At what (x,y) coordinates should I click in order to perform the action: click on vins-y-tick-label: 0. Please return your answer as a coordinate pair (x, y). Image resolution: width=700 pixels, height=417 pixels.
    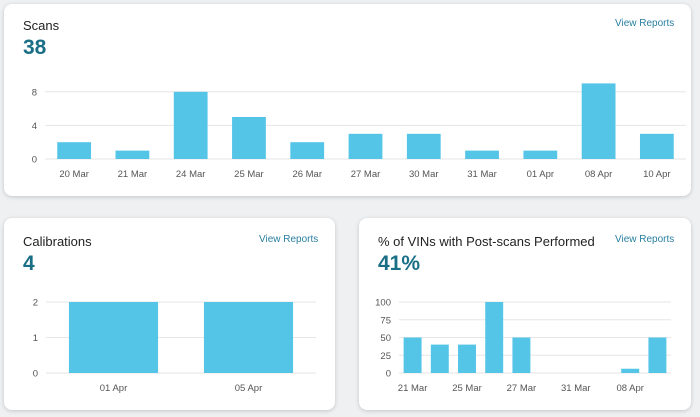
    Looking at the image, I should click on (388, 374).